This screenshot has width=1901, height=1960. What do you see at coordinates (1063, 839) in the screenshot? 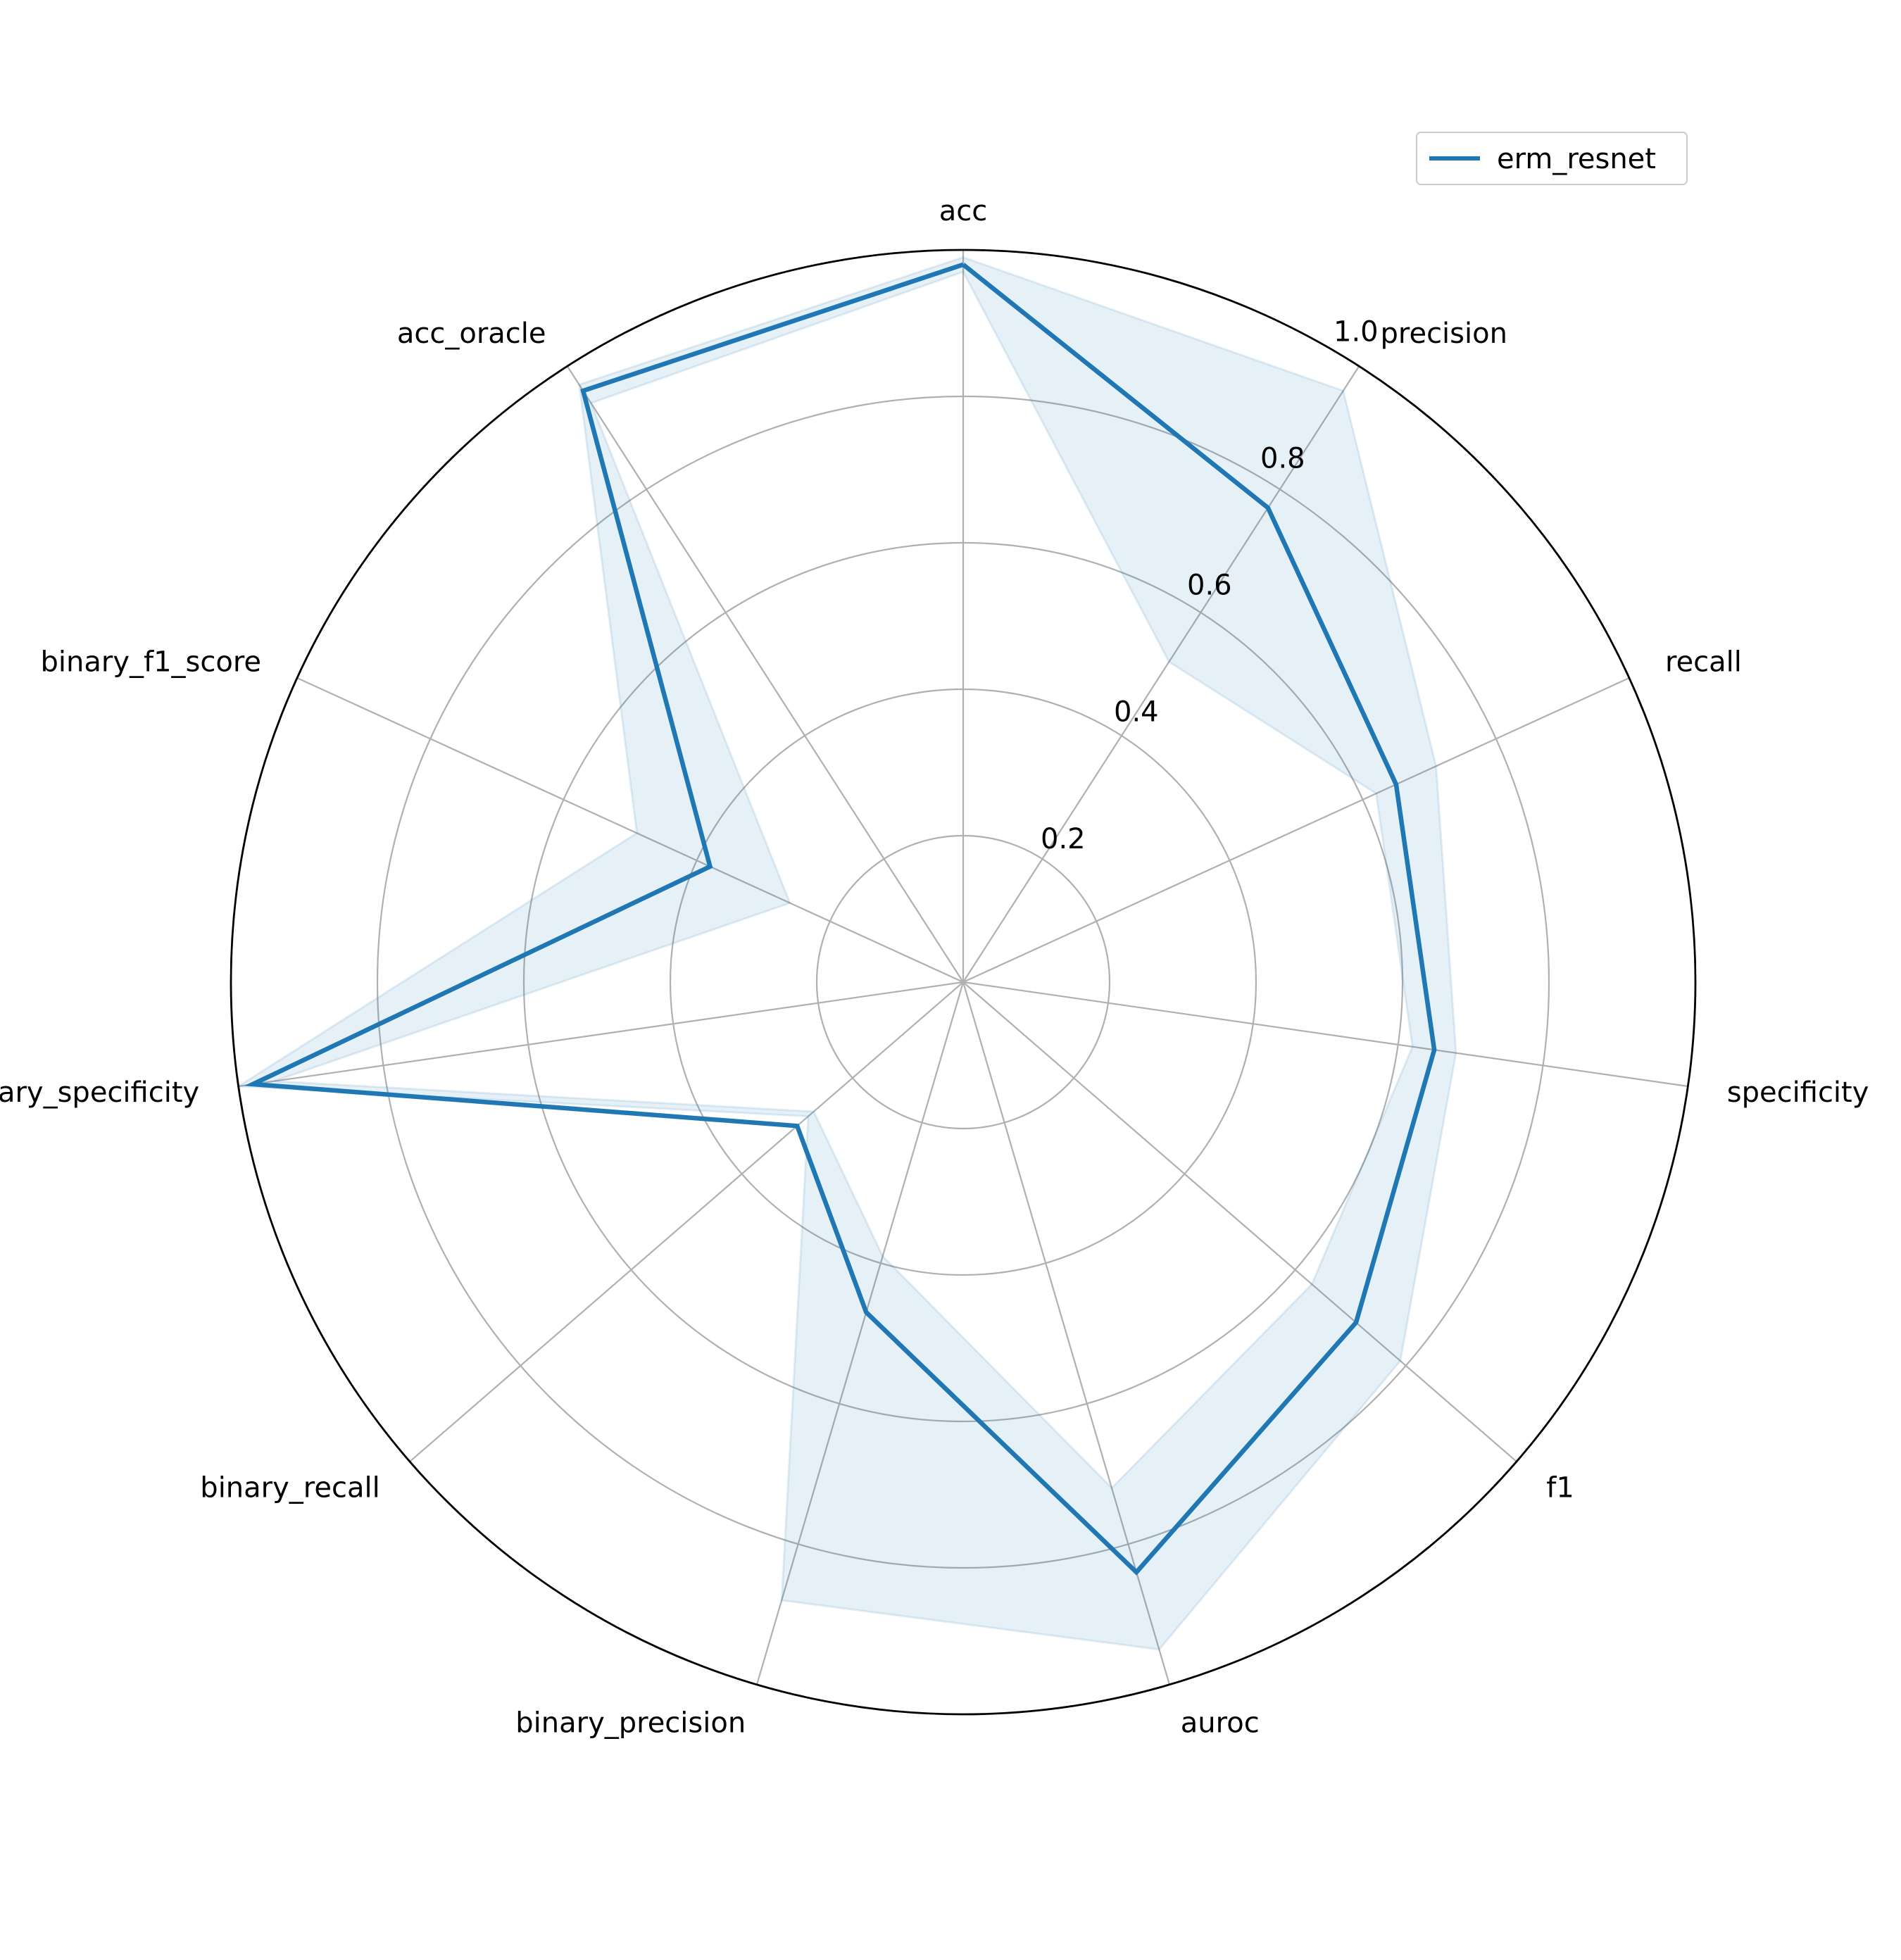
I see `rtick-label-0: 0.2` at bounding box center [1063, 839].